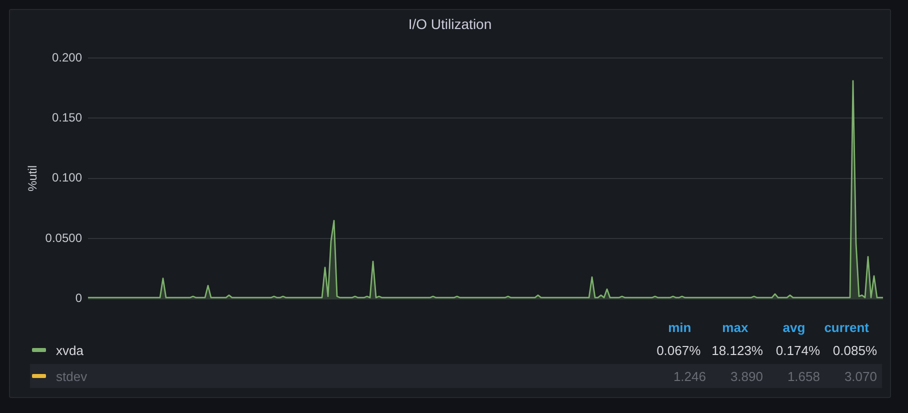 This screenshot has height=413, width=908. I want to click on y-tick-label: 0.200, so click(67, 57).